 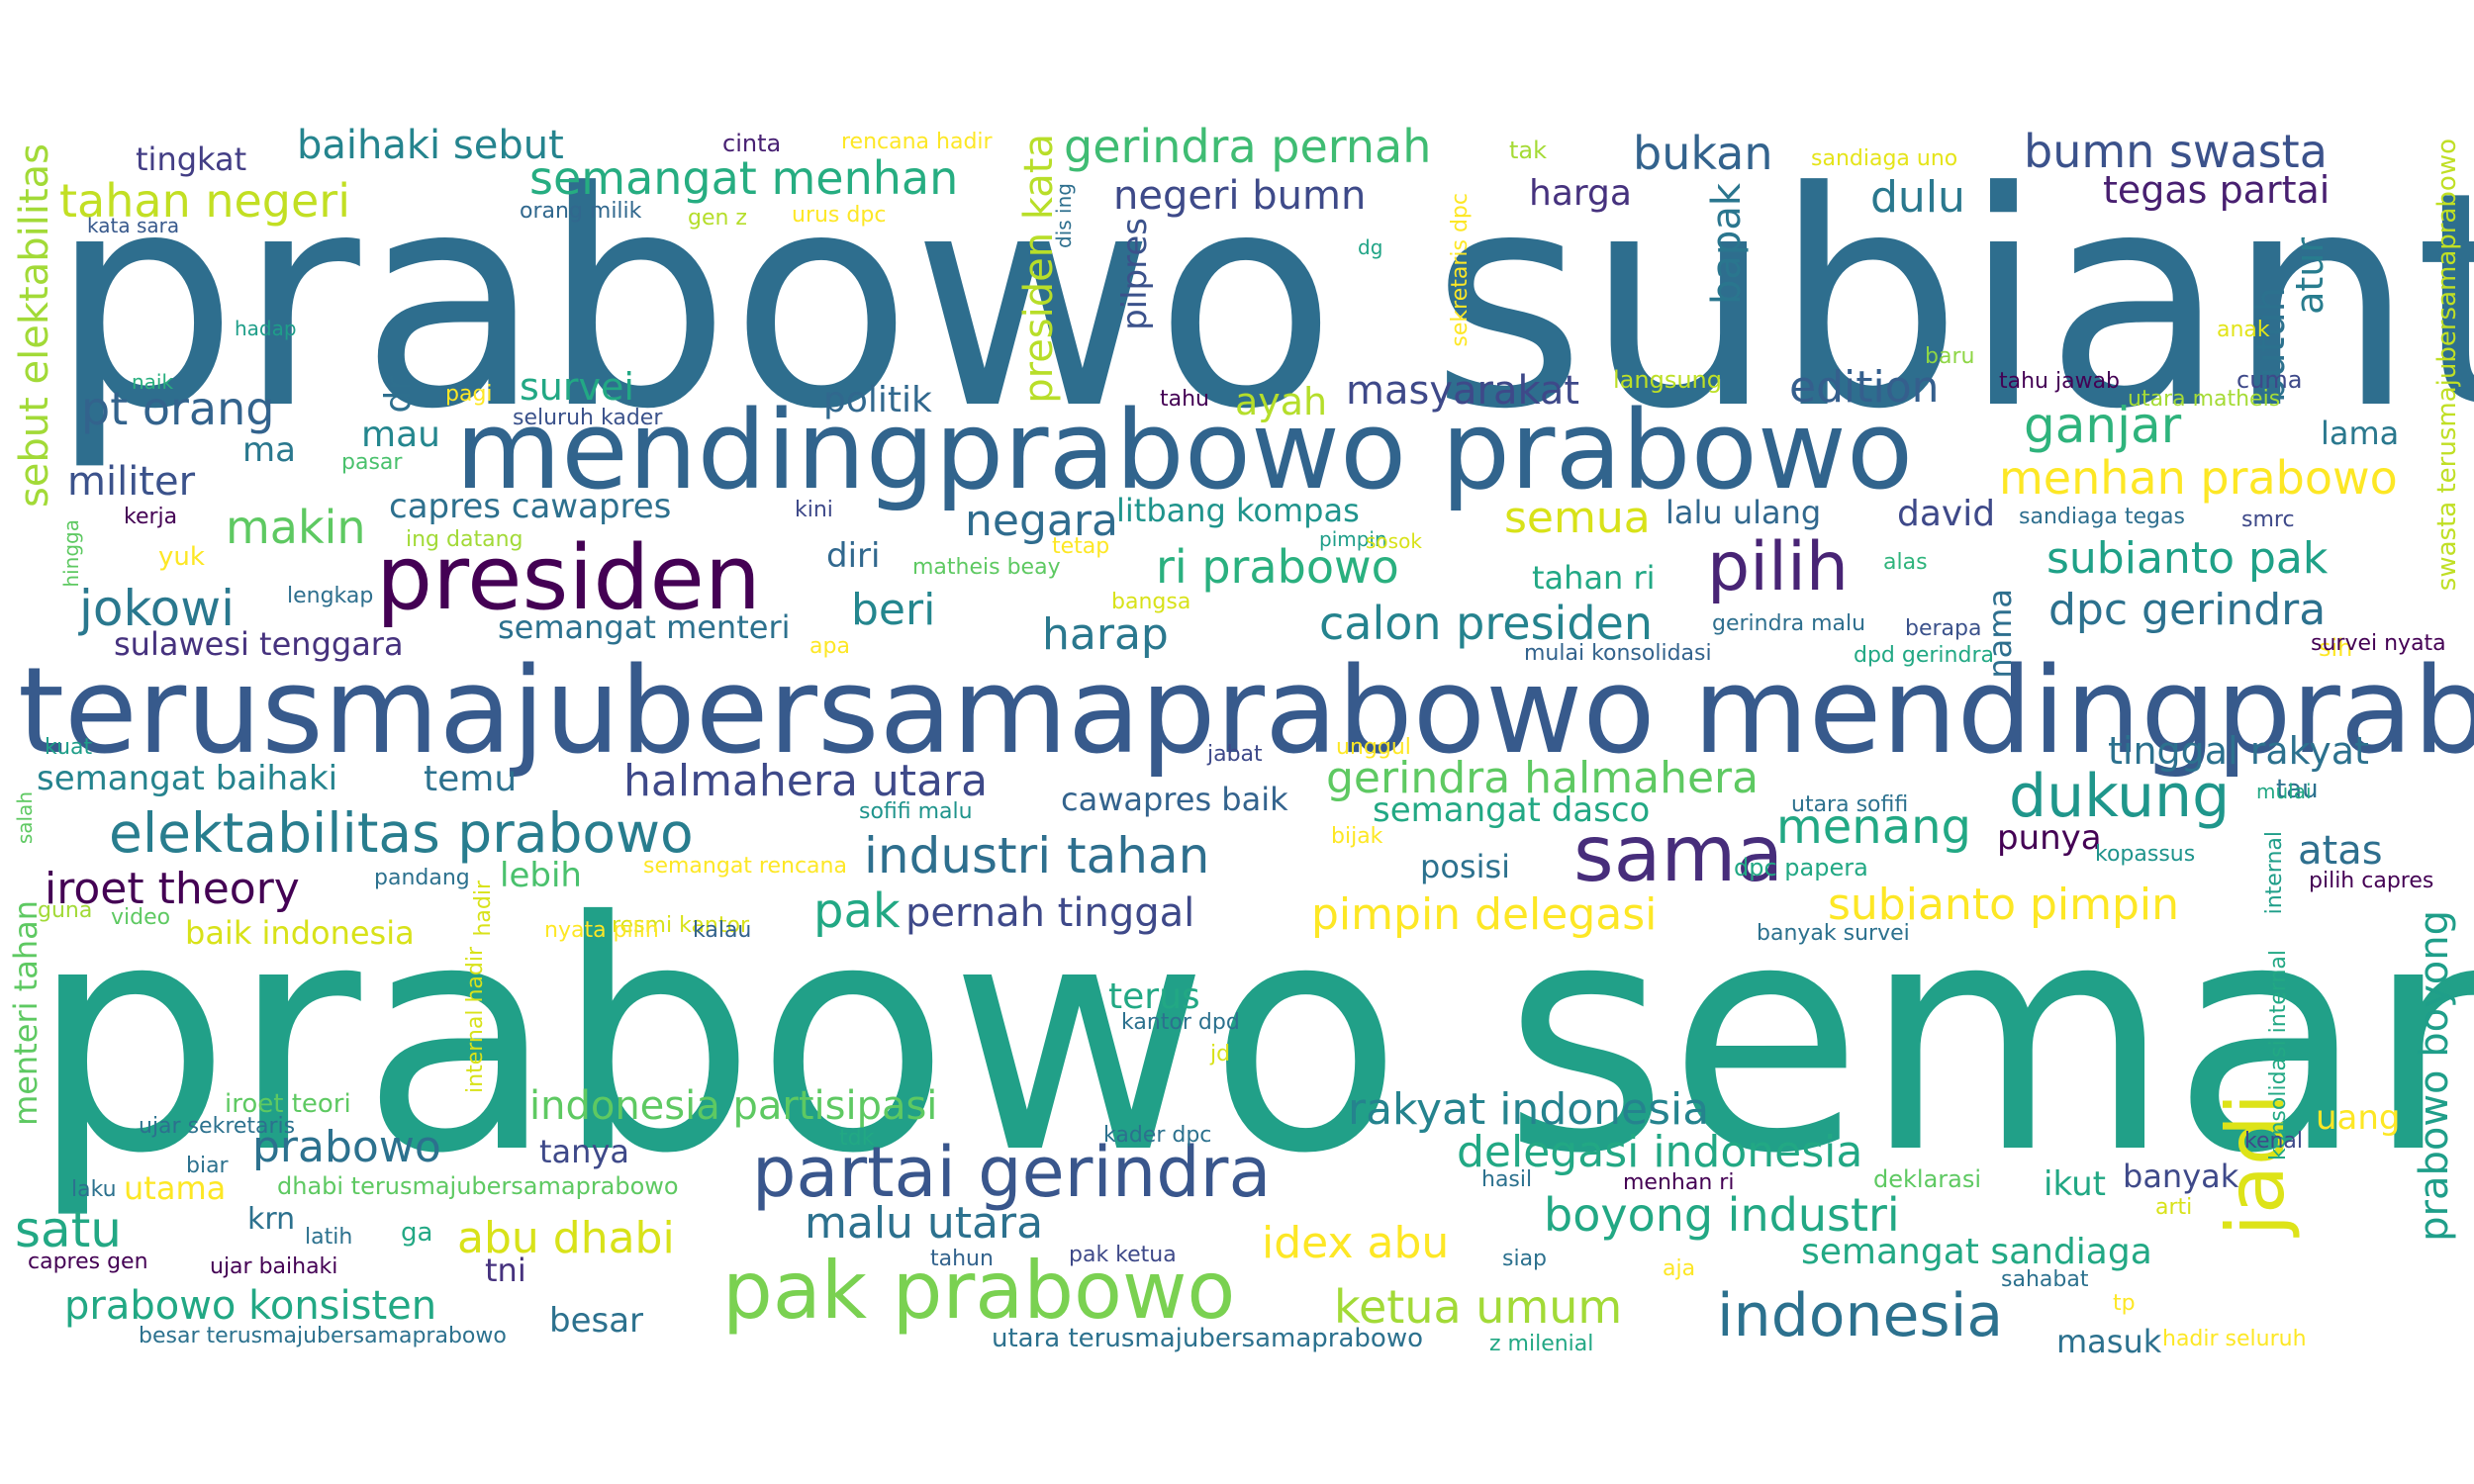 What do you see at coordinates (35, 326) in the screenshot?
I see `word-sebut-elektabilitas: sebut elektabilitas` at bounding box center [35, 326].